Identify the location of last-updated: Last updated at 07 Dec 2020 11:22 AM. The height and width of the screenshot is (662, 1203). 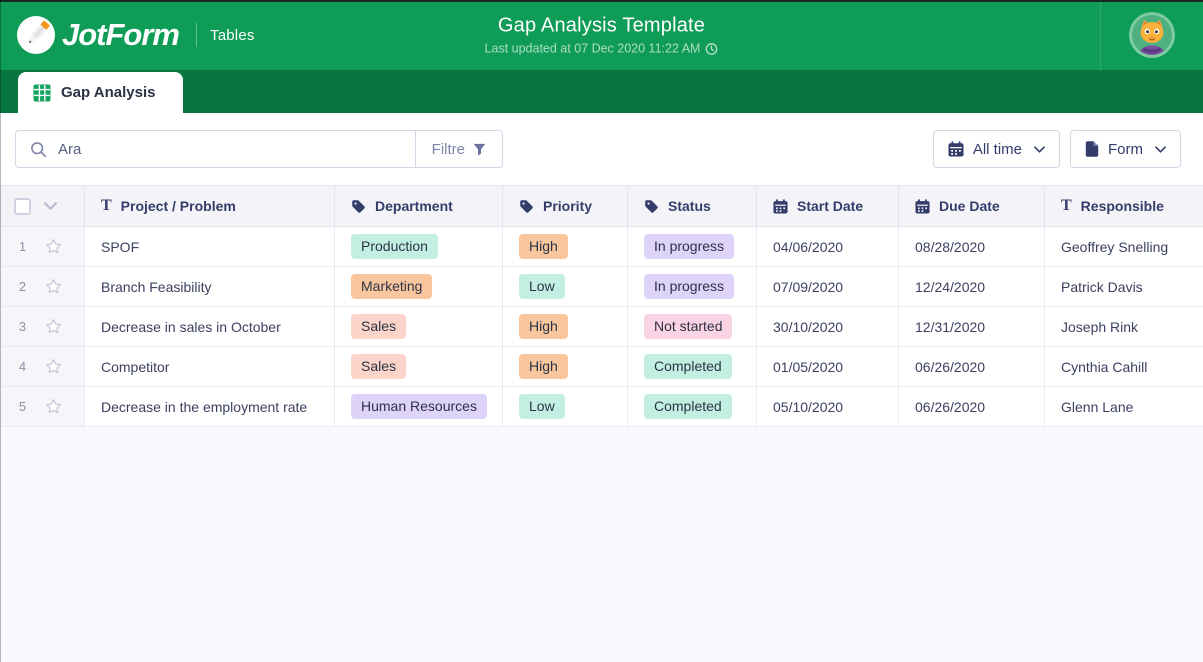
(602, 49).